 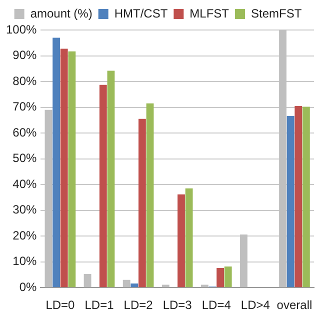 I want to click on x-tick-label: overall, so click(x=294, y=305).